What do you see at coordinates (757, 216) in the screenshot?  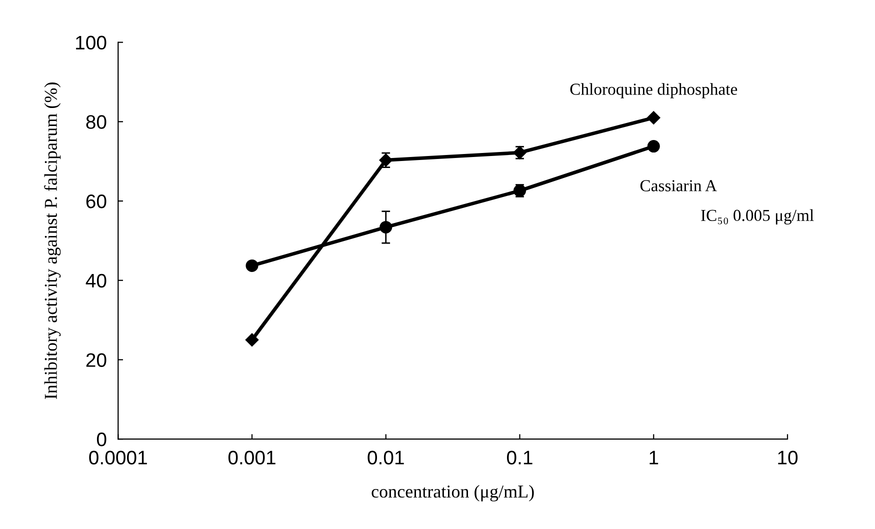 I see `annotation: IC₅₀ 0.005 μg/ml` at bounding box center [757, 216].